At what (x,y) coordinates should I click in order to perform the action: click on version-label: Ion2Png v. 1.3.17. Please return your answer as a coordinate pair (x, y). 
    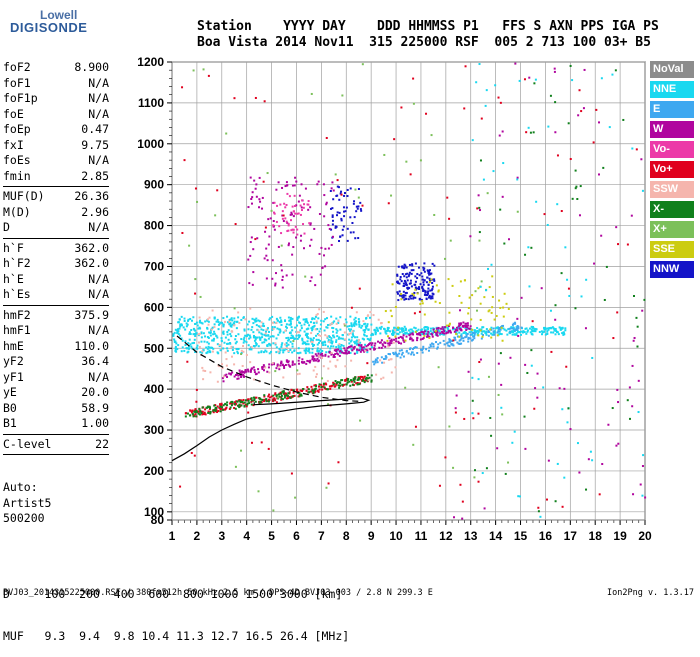
    Looking at the image, I should click on (650, 593).